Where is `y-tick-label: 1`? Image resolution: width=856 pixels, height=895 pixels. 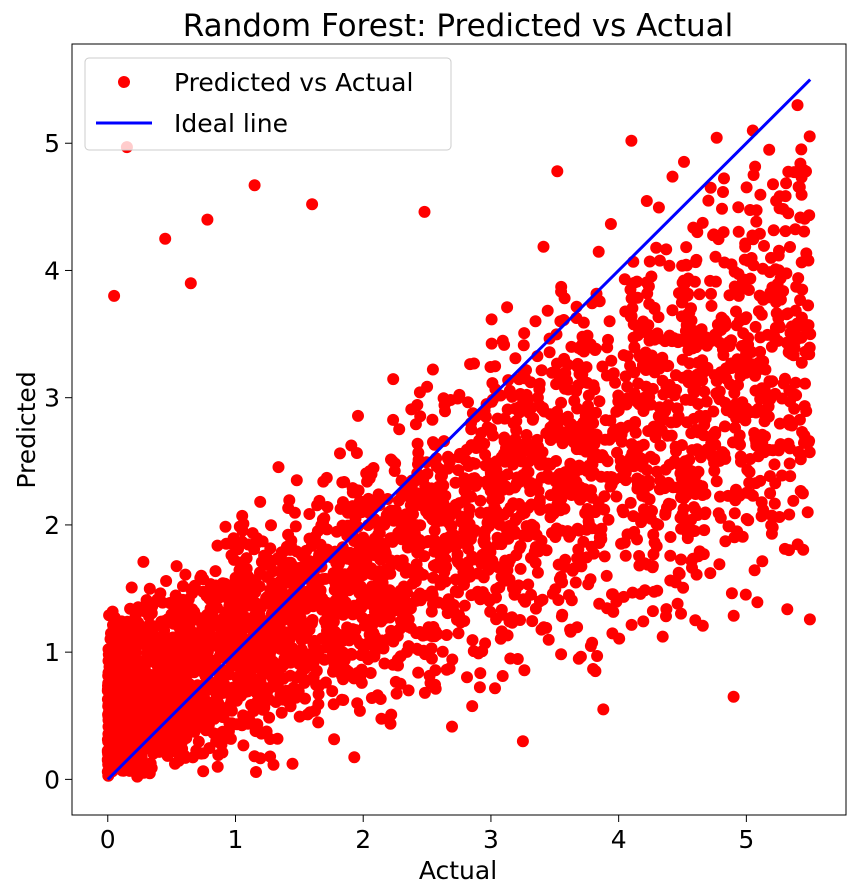
y-tick-label: 1 is located at coordinates (52, 652).